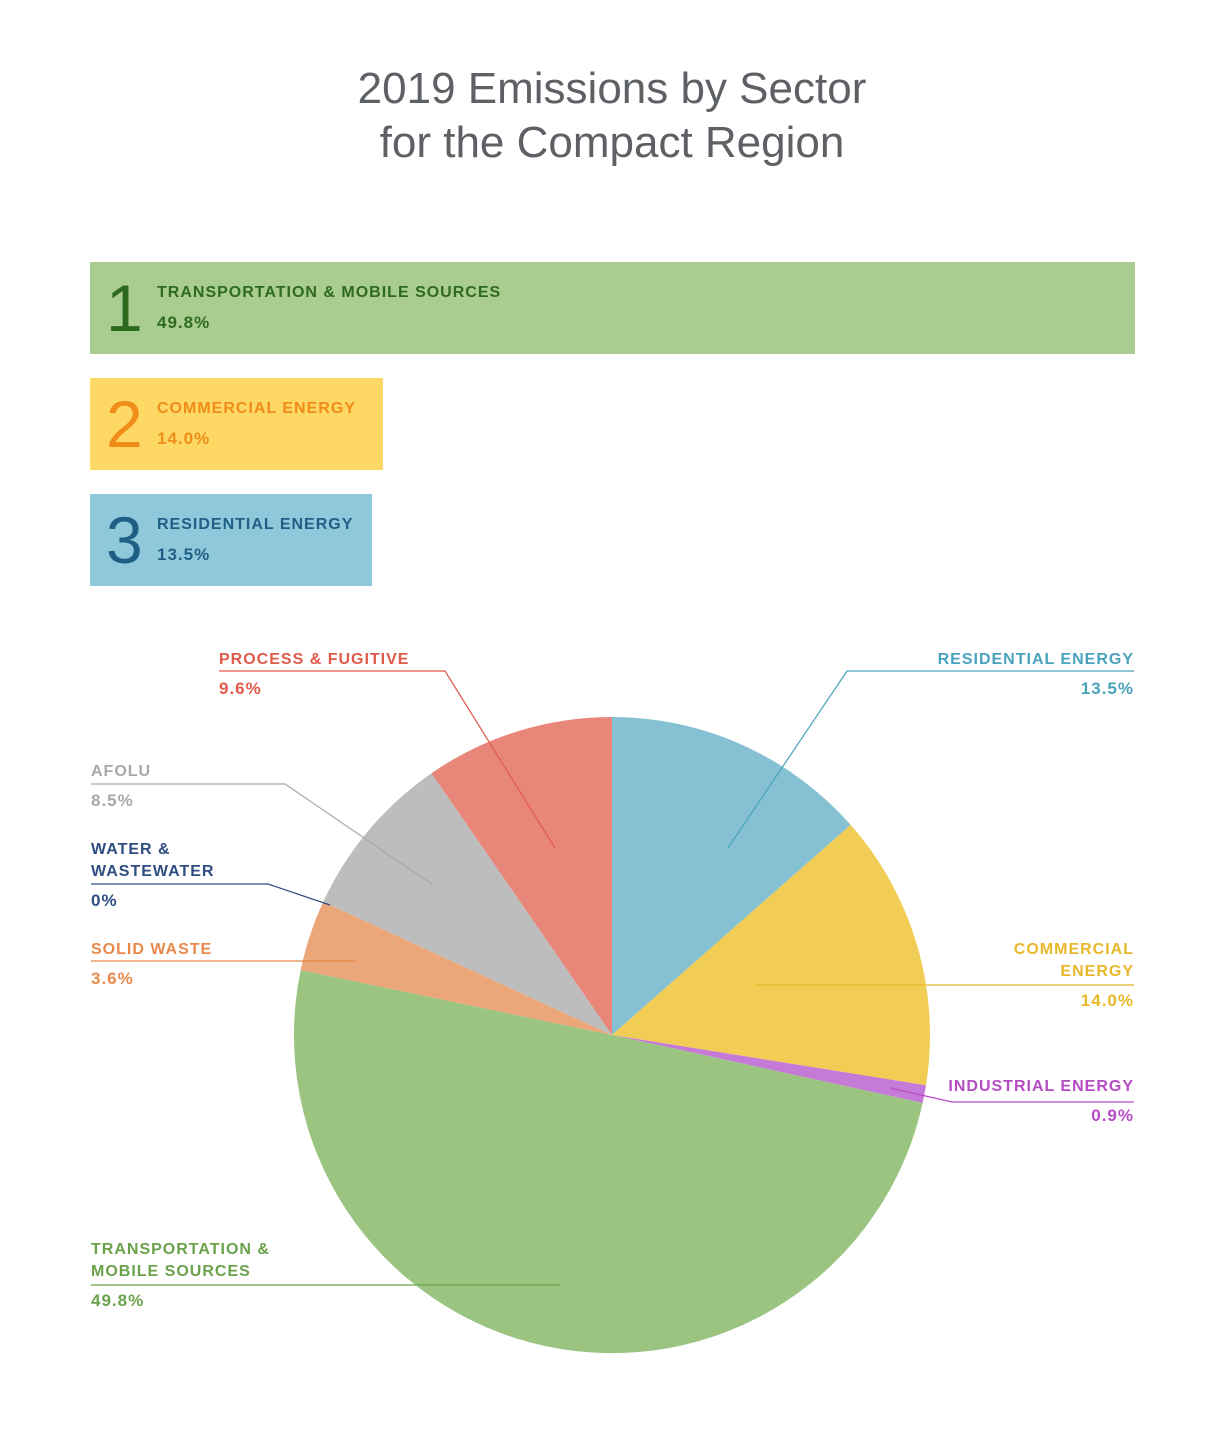 This screenshot has width=1224, height=1439. What do you see at coordinates (117, 1300) in the screenshot?
I see `slice-value-label-3: 49.8%` at bounding box center [117, 1300].